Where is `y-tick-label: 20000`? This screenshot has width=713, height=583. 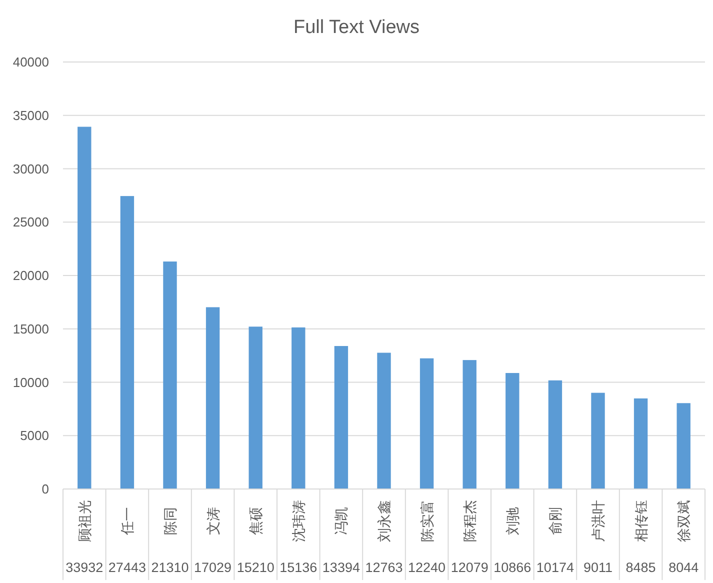 y-tick-label: 20000 is located at coordinates (30, 275).